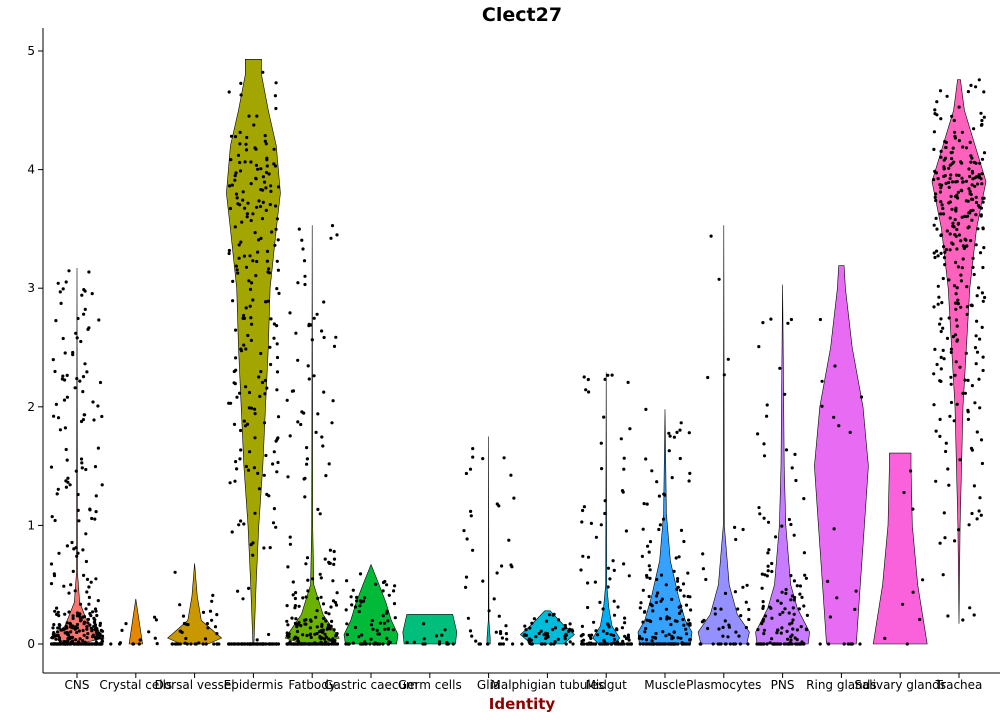 This screenshot has width=1008, height=720. Describe the element at coordinates (723, 685) in the screenshot. I see `x-tick-label: Plasmocytes` at that location.